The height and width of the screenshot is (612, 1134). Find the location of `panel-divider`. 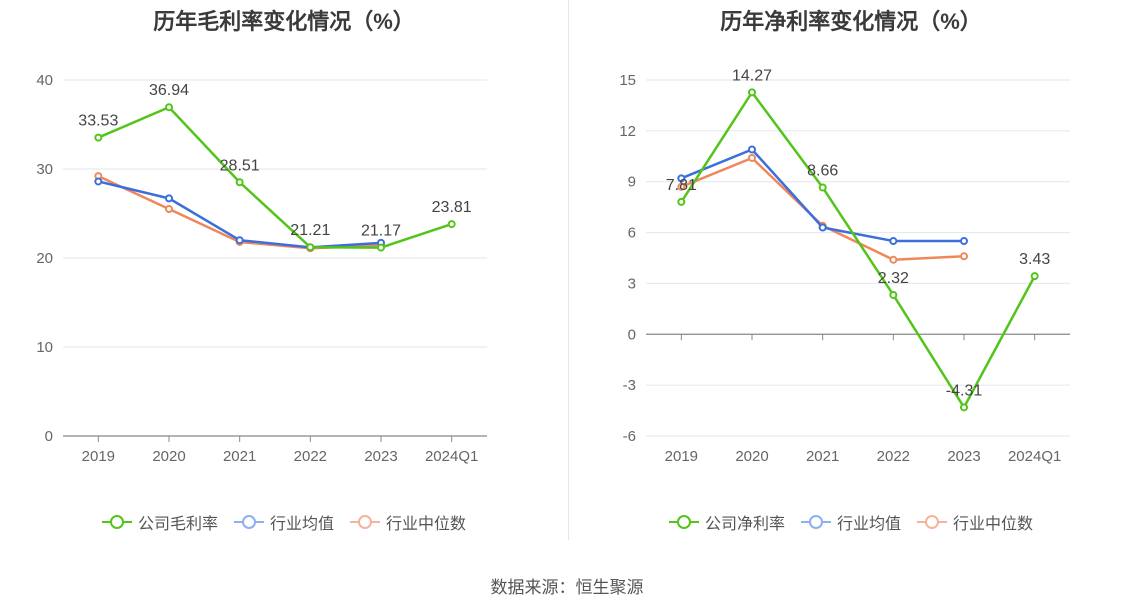

panel-divider is located at coordinates (568, 270).